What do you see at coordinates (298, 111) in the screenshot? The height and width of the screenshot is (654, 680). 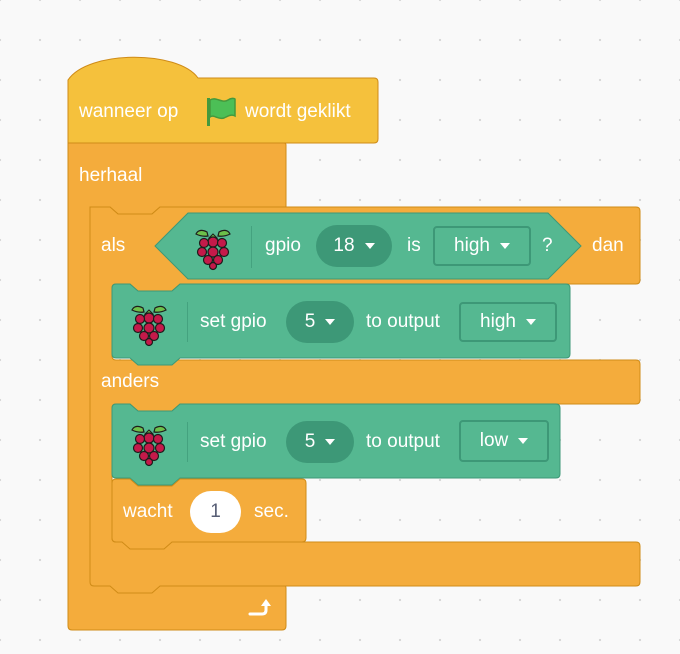 I see `hat-suffix-label: wordt geklikt` at bounding box center [298, 111].